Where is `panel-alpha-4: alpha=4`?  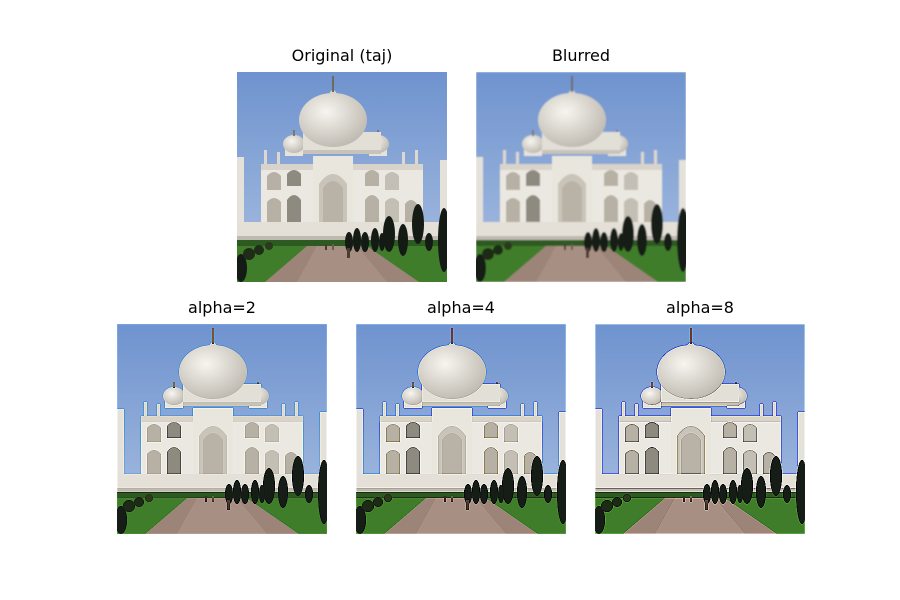 panel-alpha-4: alpha=4 is located at coordinates (461, 416).